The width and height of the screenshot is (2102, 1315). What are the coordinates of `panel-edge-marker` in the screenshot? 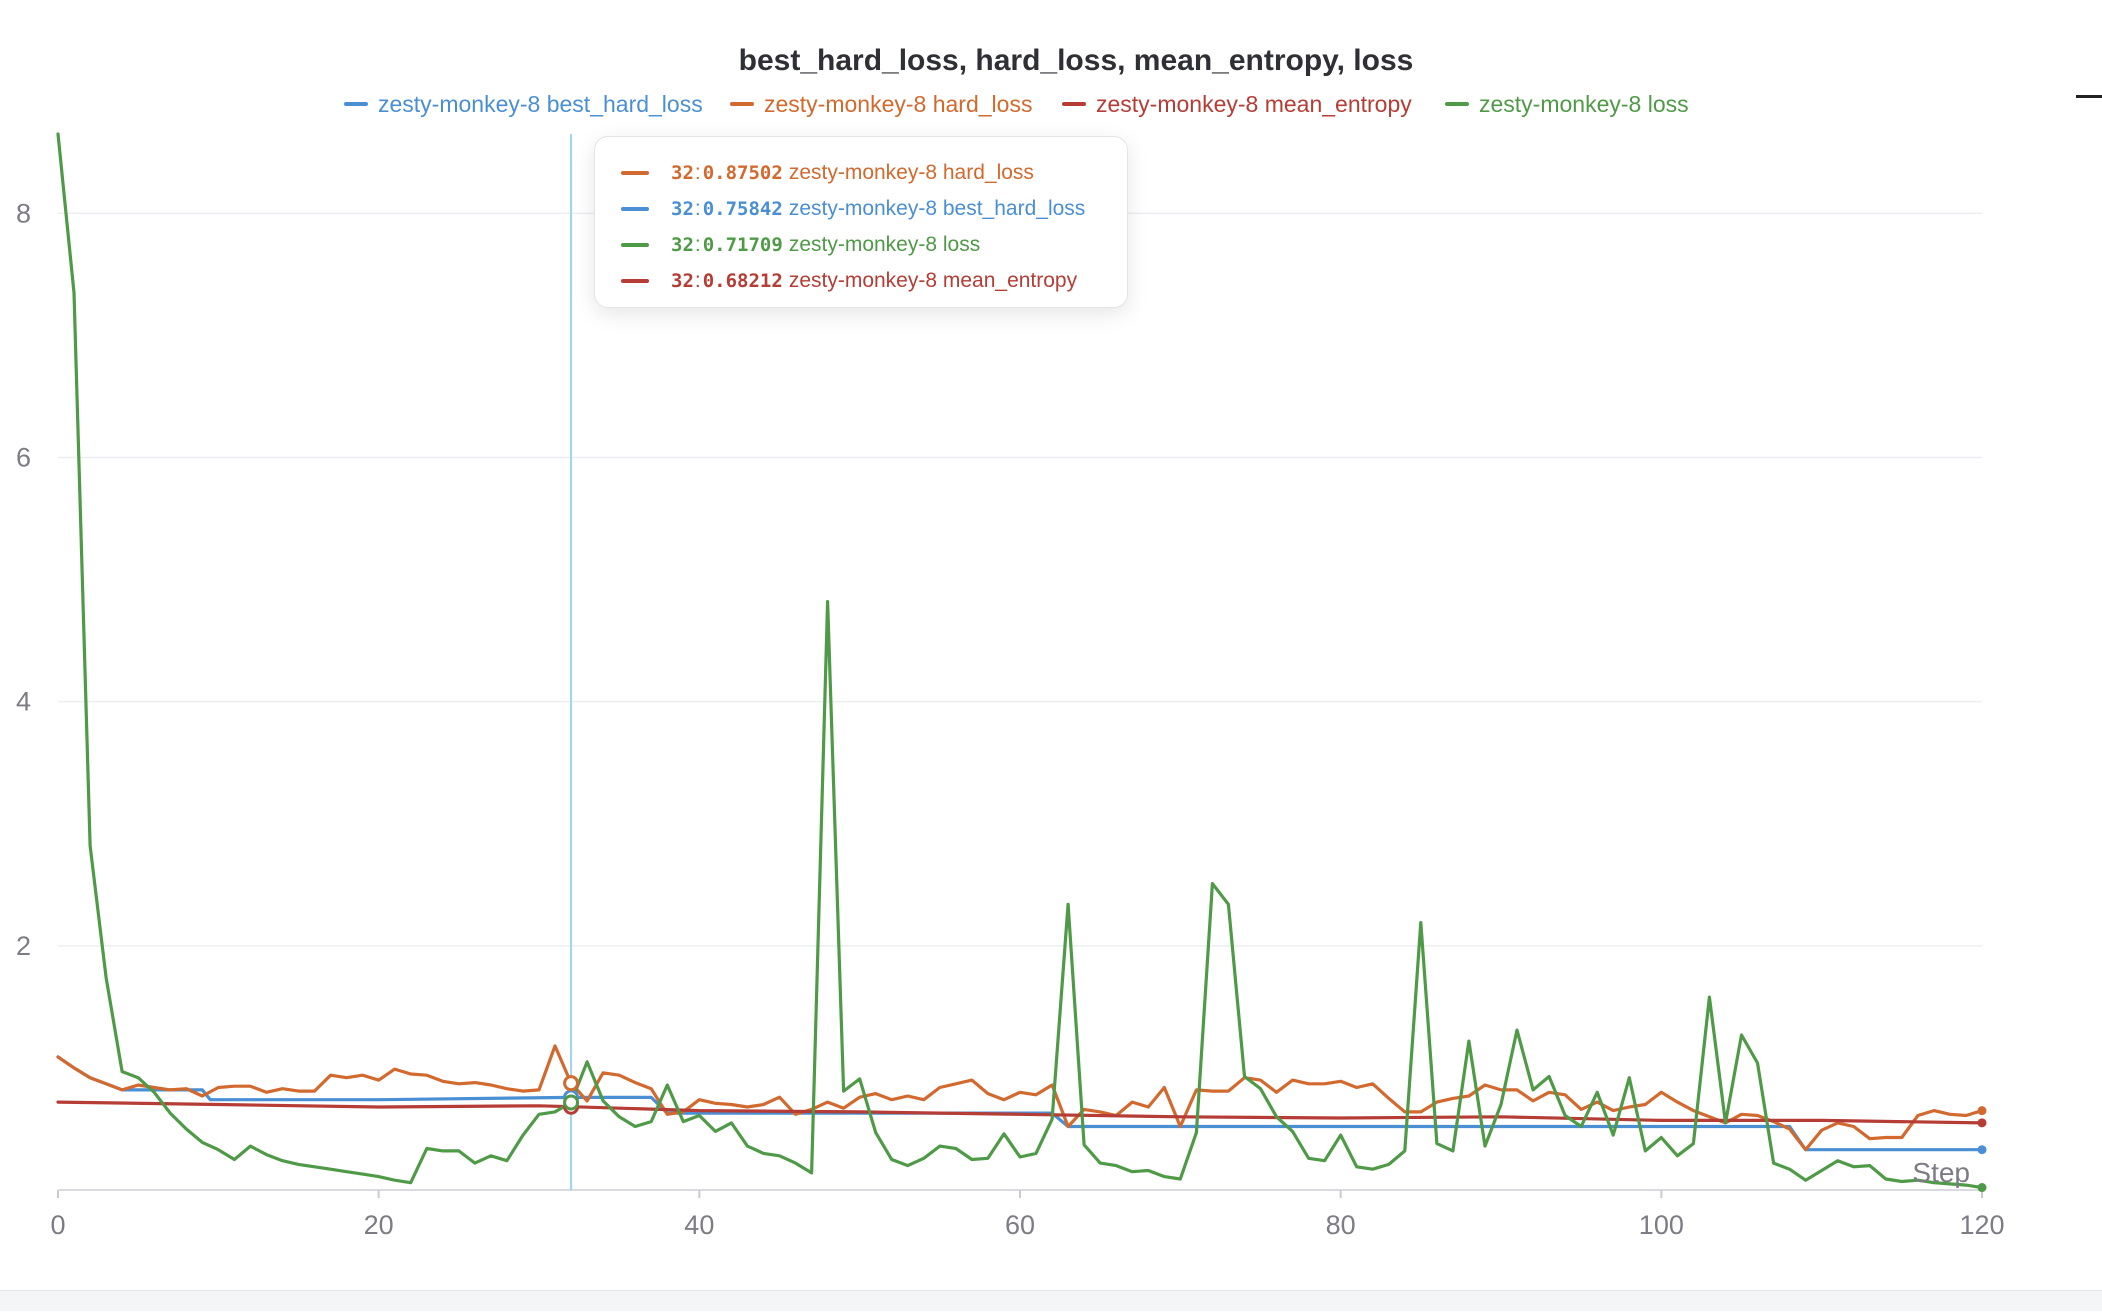 It's located at (2089, 96).